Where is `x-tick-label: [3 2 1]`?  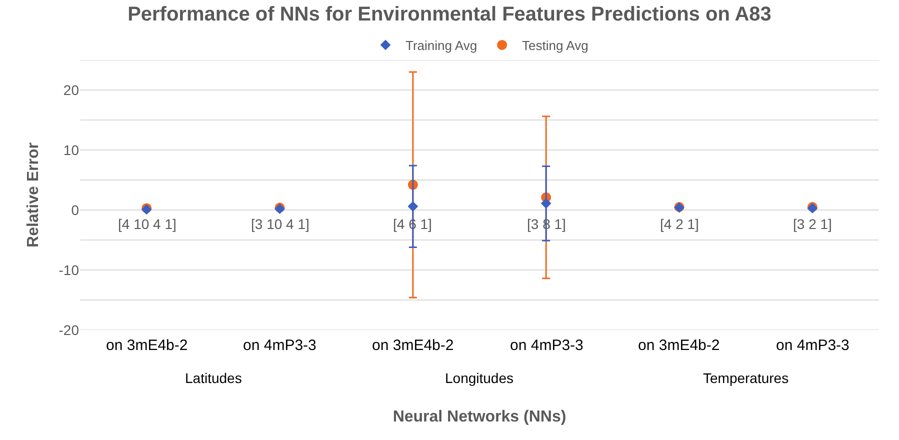 x-tick-label: [3 2 1] is located at coordinates (812, 224).